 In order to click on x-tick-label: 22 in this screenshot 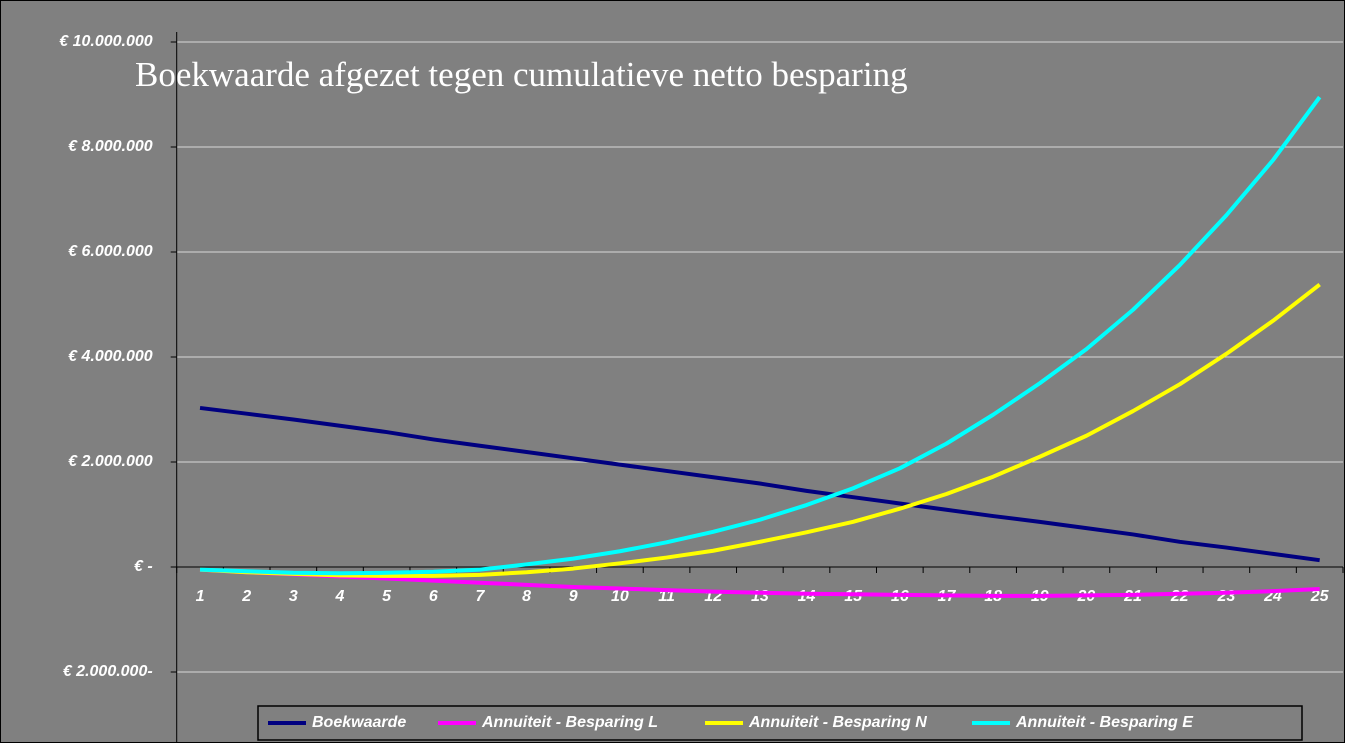, I will do `click(1179, 596)`.